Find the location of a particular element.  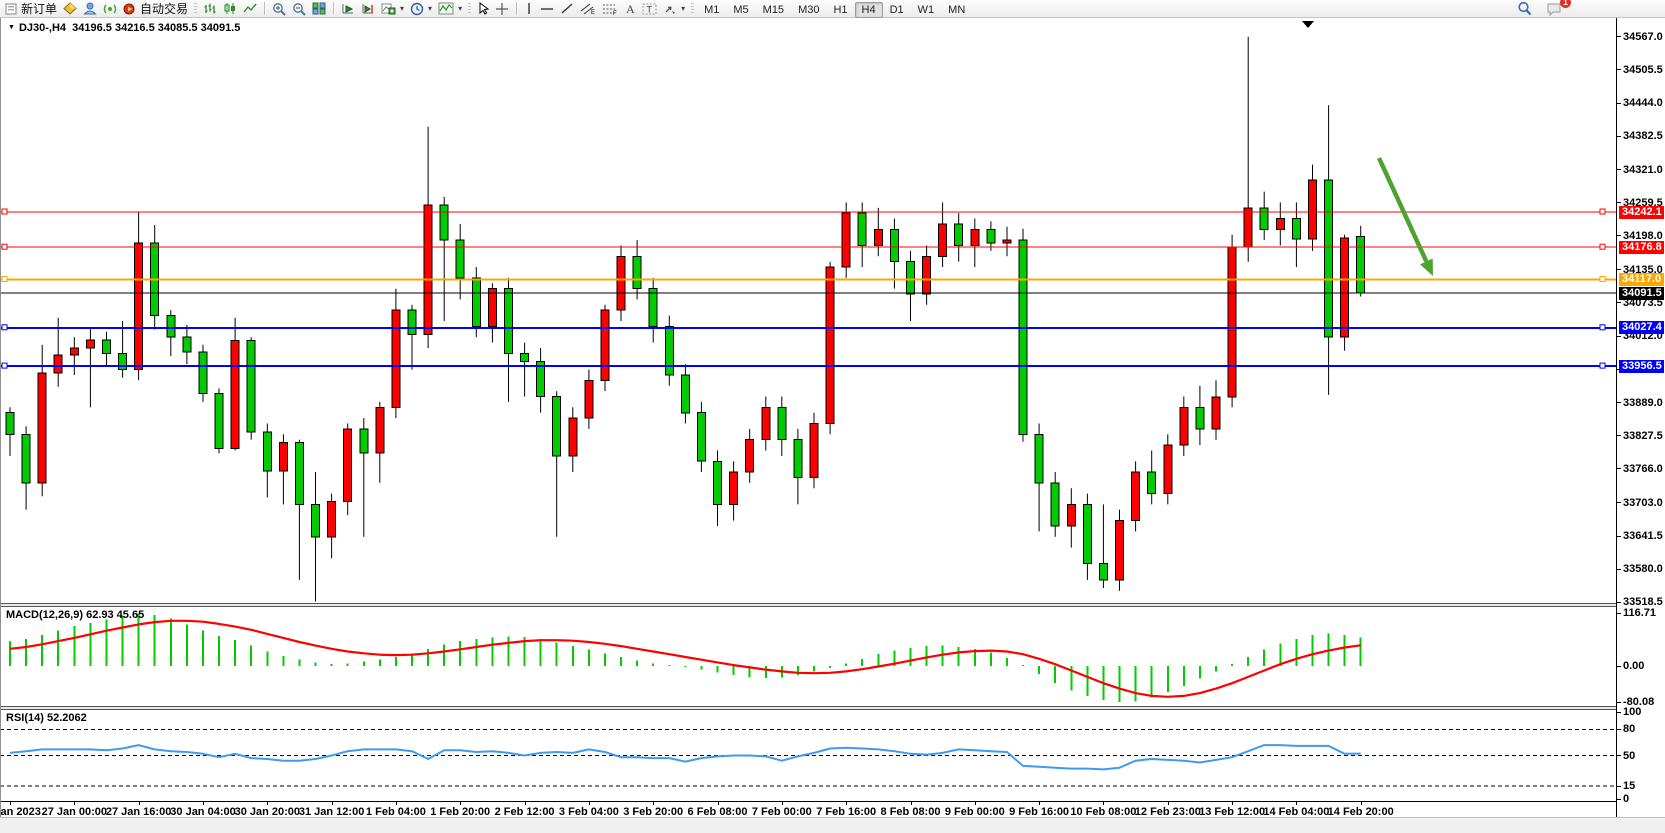

periods-button: ▾ is located at coordinates (421, 9).